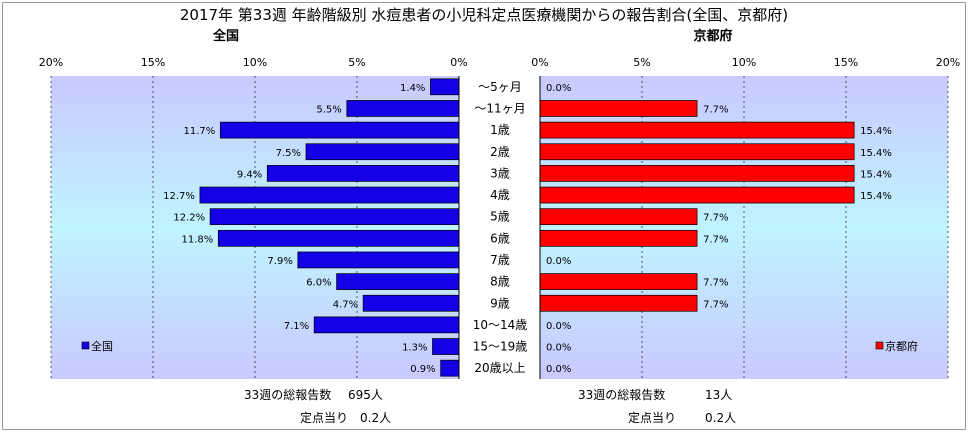 This screenshot has width=968, height=432. Describe the element at coordinates (288, 153) in the screenshot. I see `data-label-zenkoku: 7.5%` at that location.